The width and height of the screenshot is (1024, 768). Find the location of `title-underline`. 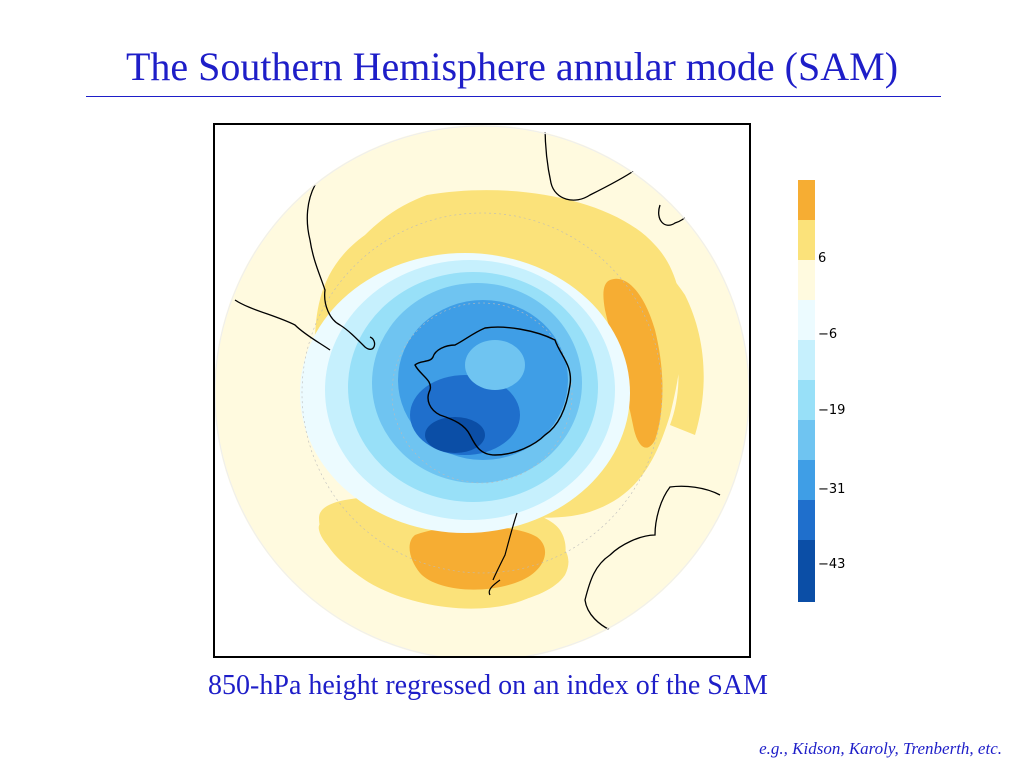

title-underline is located at coordinates (513, 96).